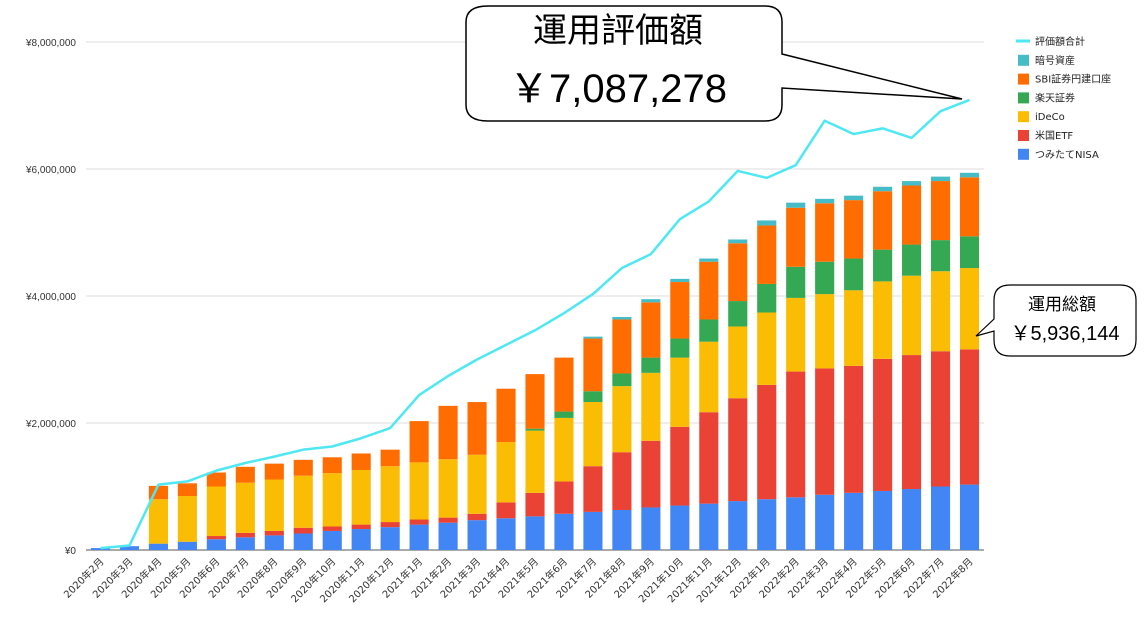 This screenshot has height=631, width=1144. I want to click on valuation-callout-title: 運用評価額, so click(618, 31).